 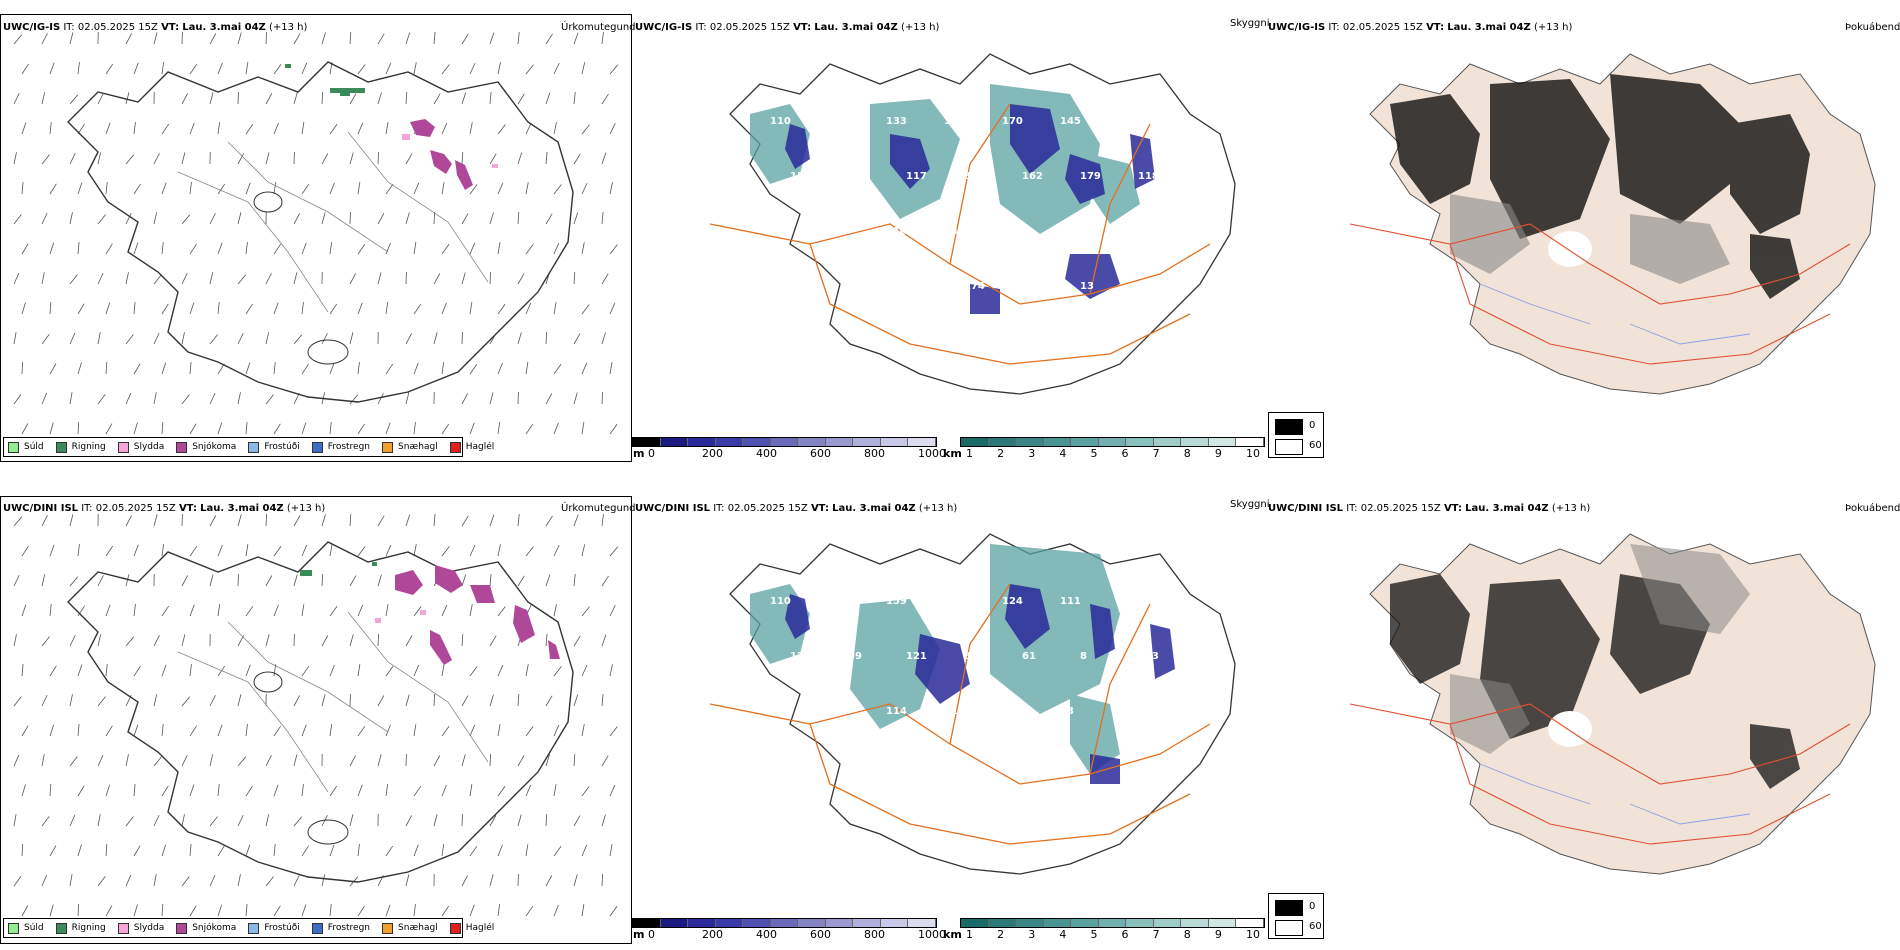 I want to click on visibility-value-label: 162, so click(x=1032, y=176).